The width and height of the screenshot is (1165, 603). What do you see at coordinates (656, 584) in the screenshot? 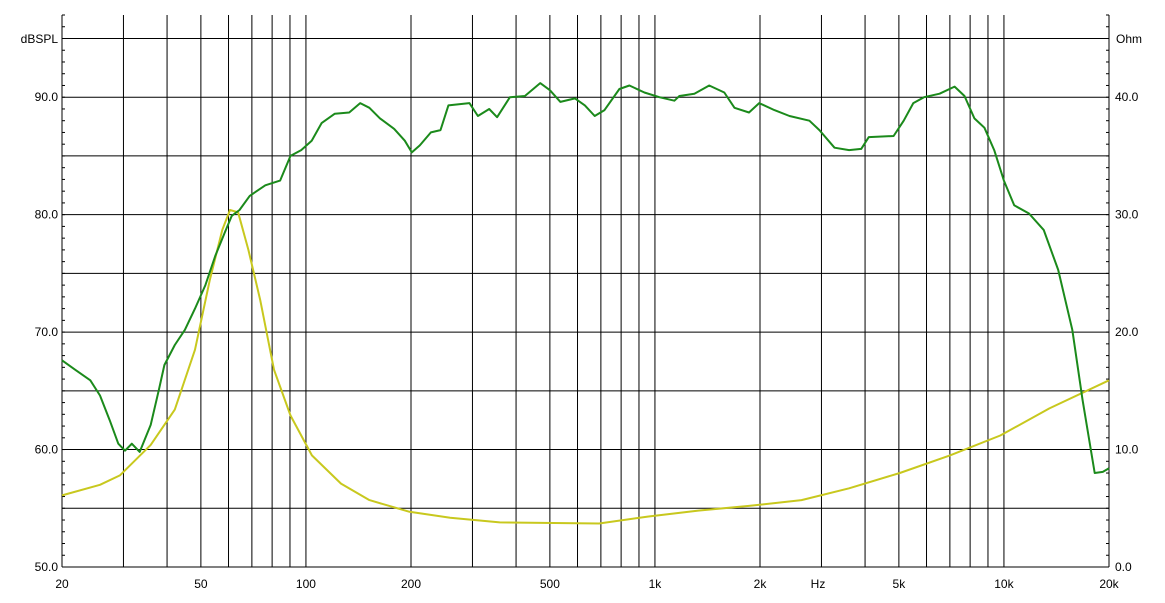
I see `x-tick-label: 1k` at bounding box center [656, 584].